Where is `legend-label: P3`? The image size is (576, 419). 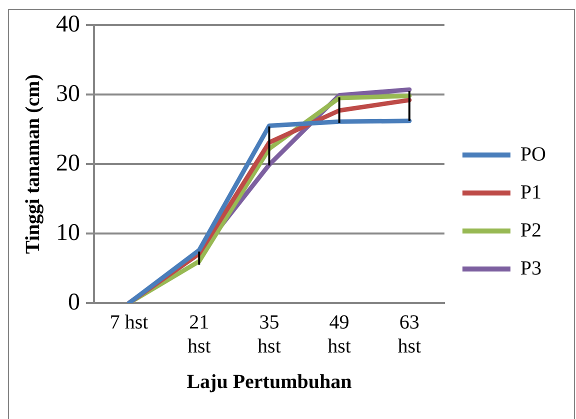
legend-label: P3 is located at coordinates (531, 268).